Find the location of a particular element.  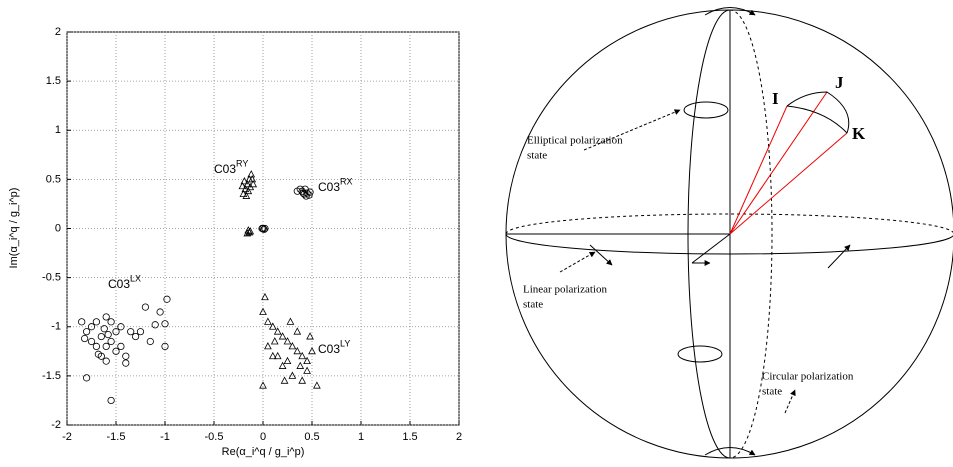

point-label: K is located at coordinates (859, 133).